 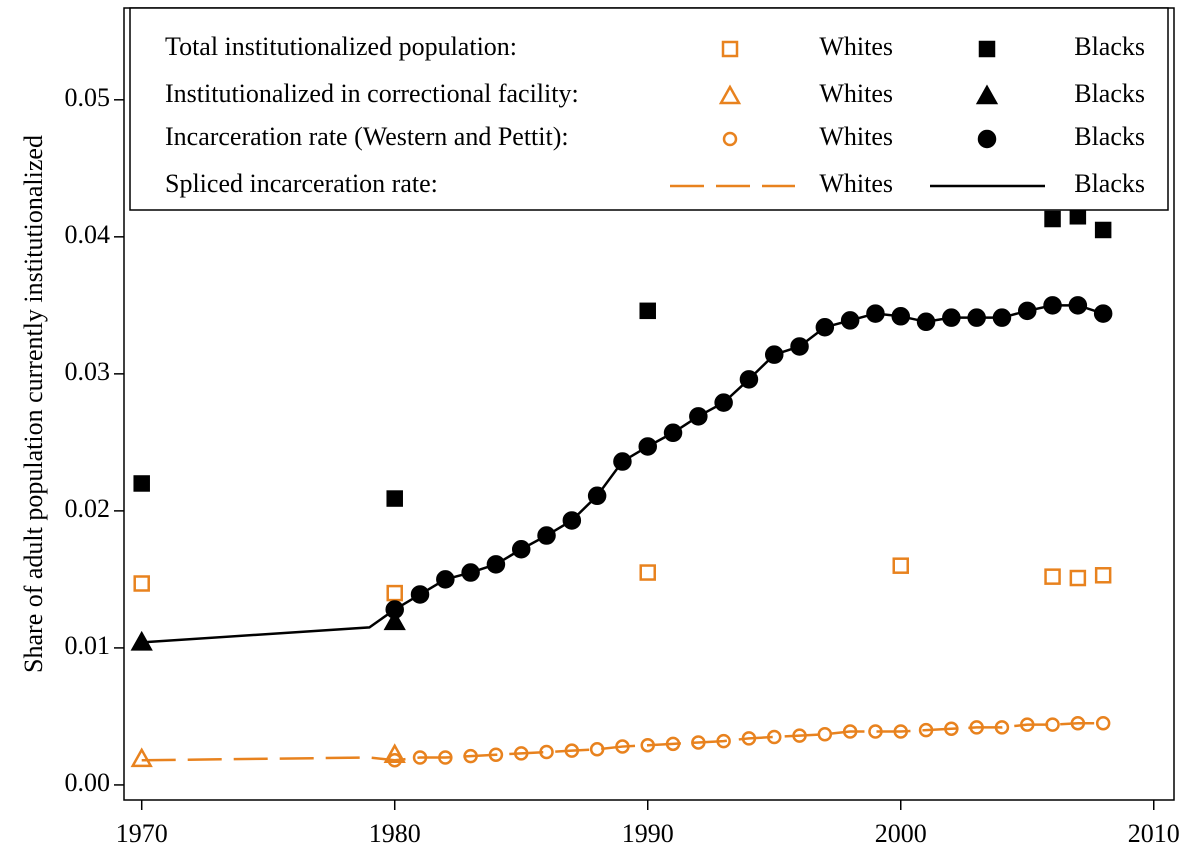 I want to click on legend-group-label: Incarceration rate (Western and Pettit):, so click(x=367, y=136).